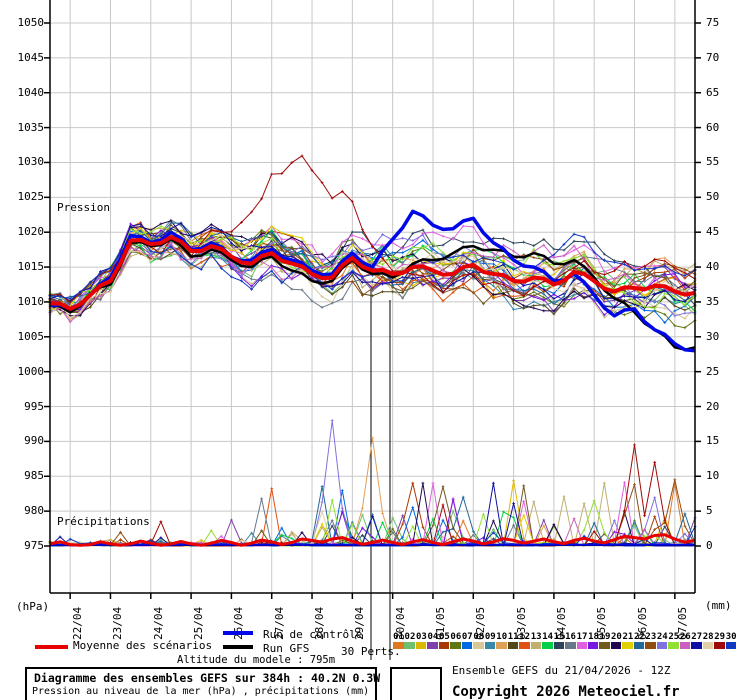 Image resolution: width=740 pixels, height=700 pixels. I want to click on member-number-label: 17, so click(582, 637).